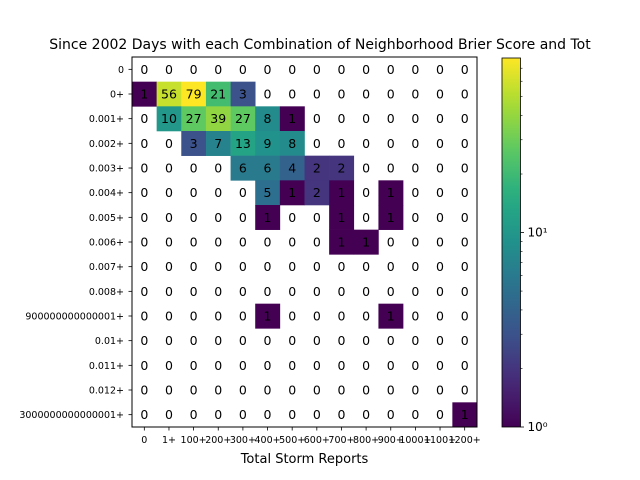 The height and width of the screenshot is (480, 640). I want to click on x-tick-label: 0, so click(144, 440).